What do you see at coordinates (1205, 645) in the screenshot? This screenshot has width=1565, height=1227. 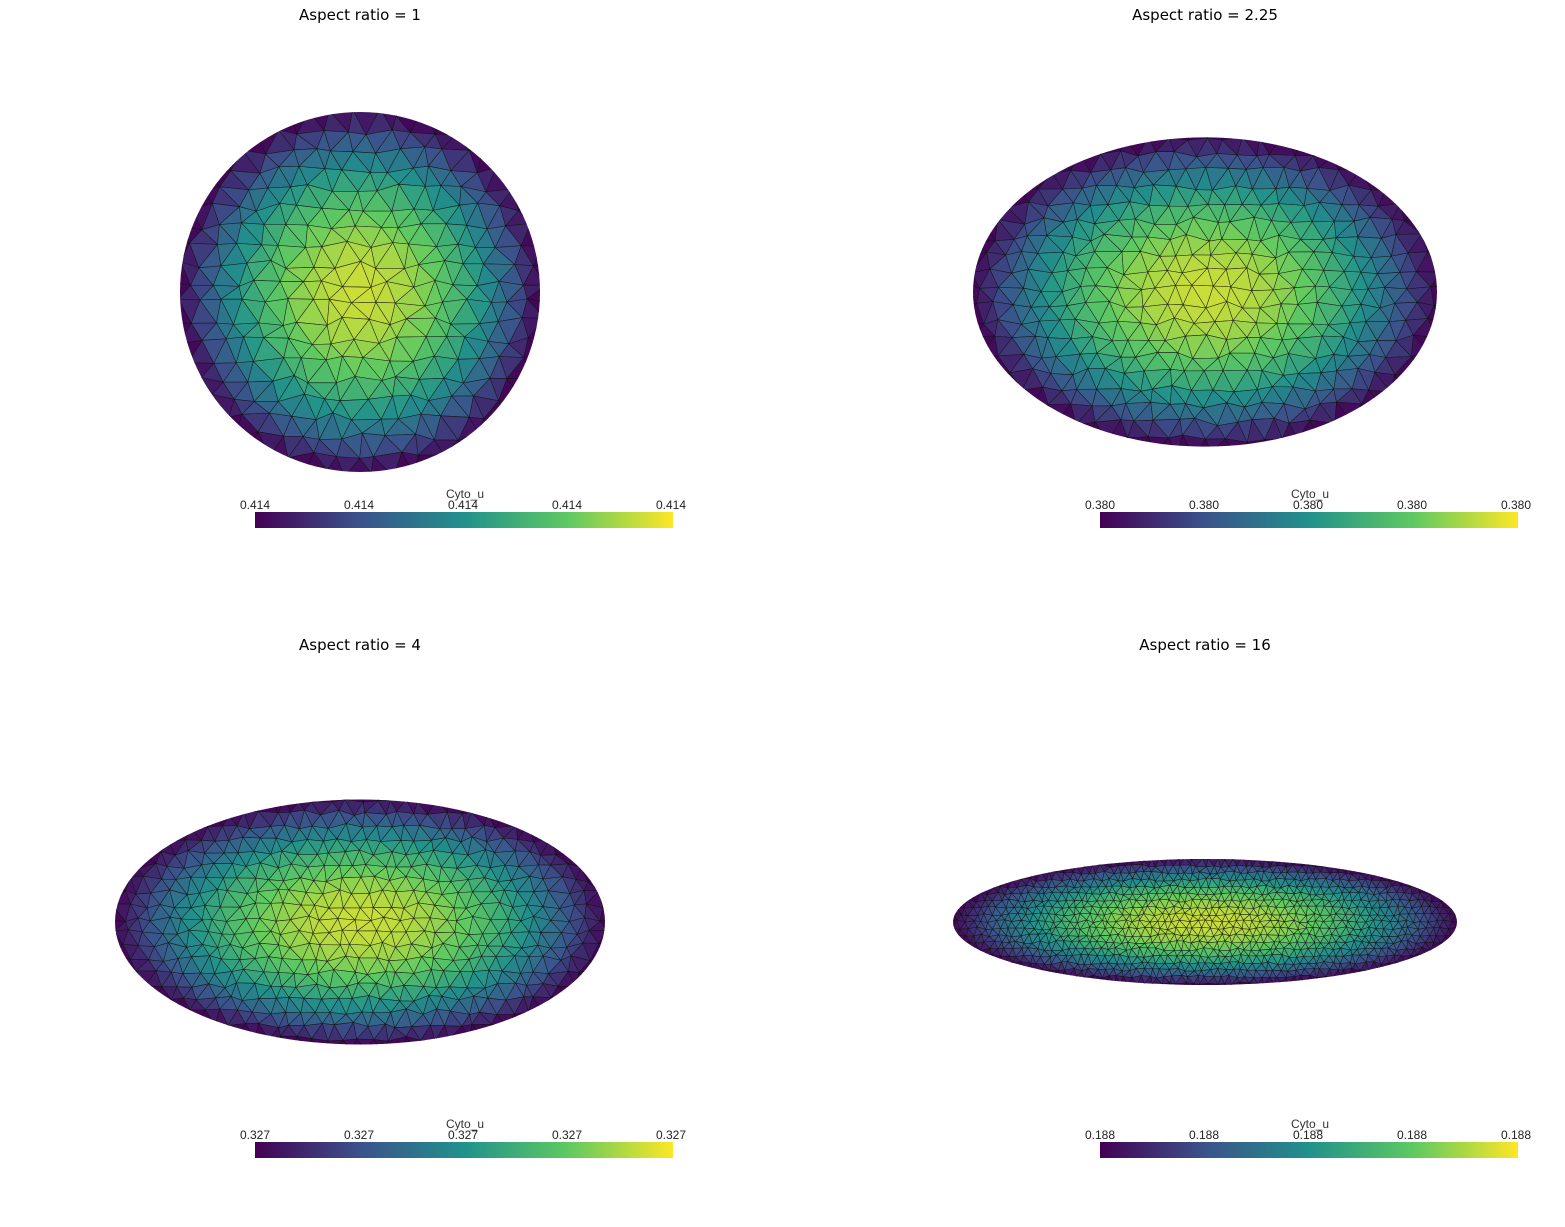 I see `panel-title: Aspect ratio = 16` at bounding box center [1205, 645].